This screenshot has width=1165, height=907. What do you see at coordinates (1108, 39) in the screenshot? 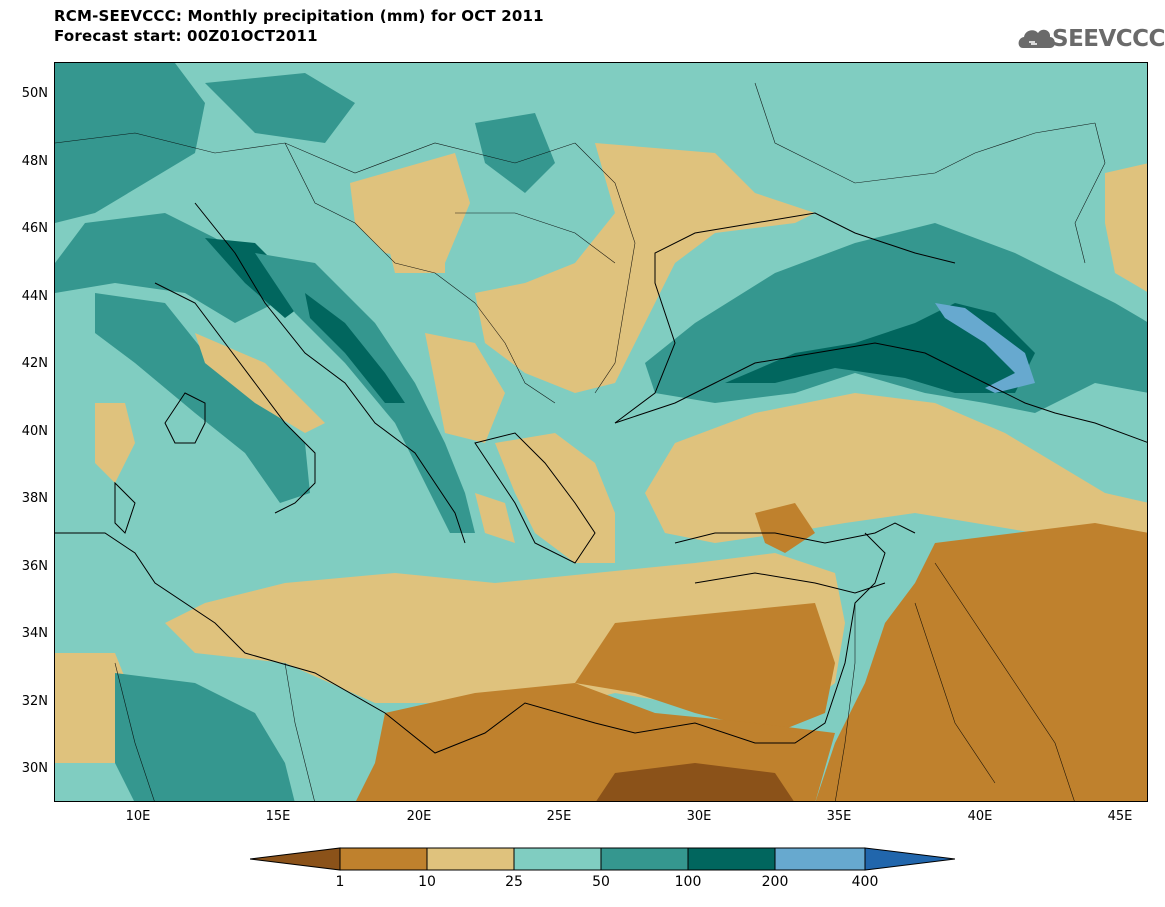
I see `logo-text: SEEVCCC` at bounding box center [1108, 39].